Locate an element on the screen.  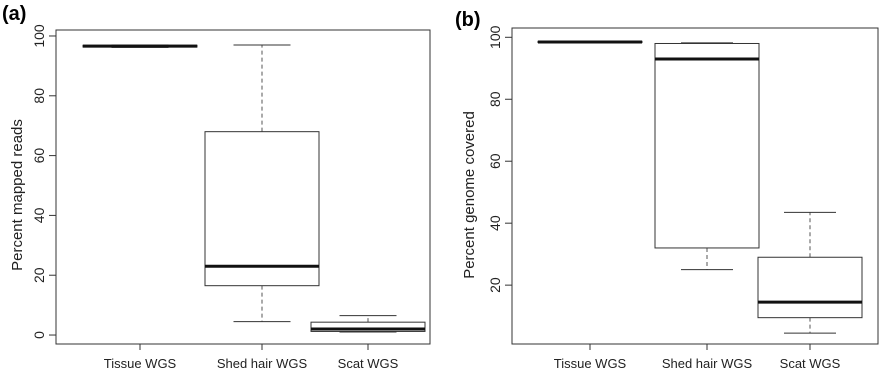
panel-a-y-tick-label: 60 is located at coordinates (39, 156).